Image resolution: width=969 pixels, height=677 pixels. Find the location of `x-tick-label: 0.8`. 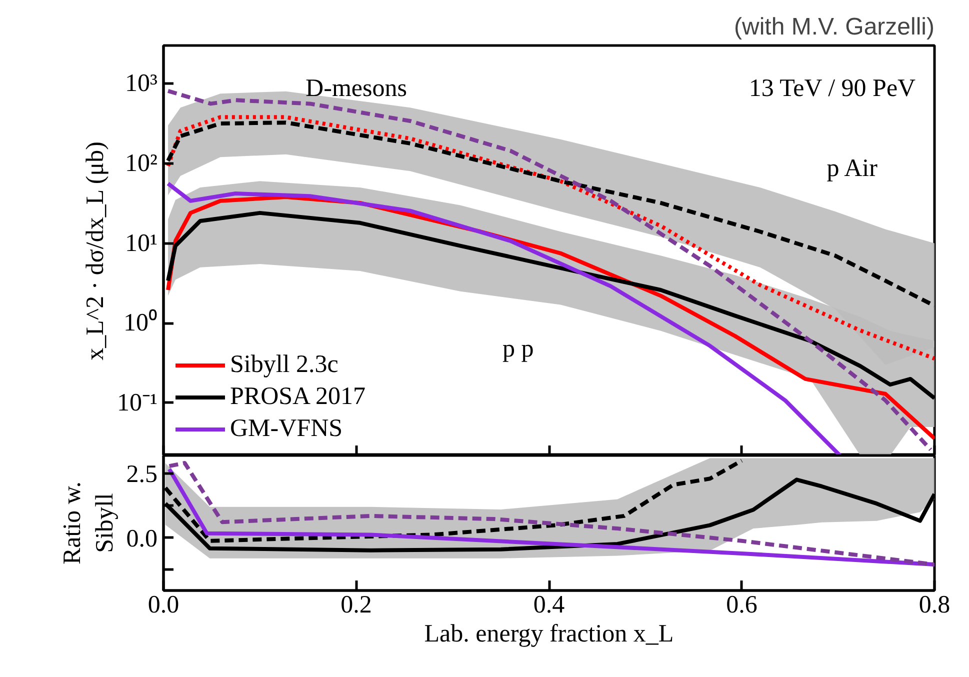

x-tick-label: 0.8 is located at coordinates (934, 605).